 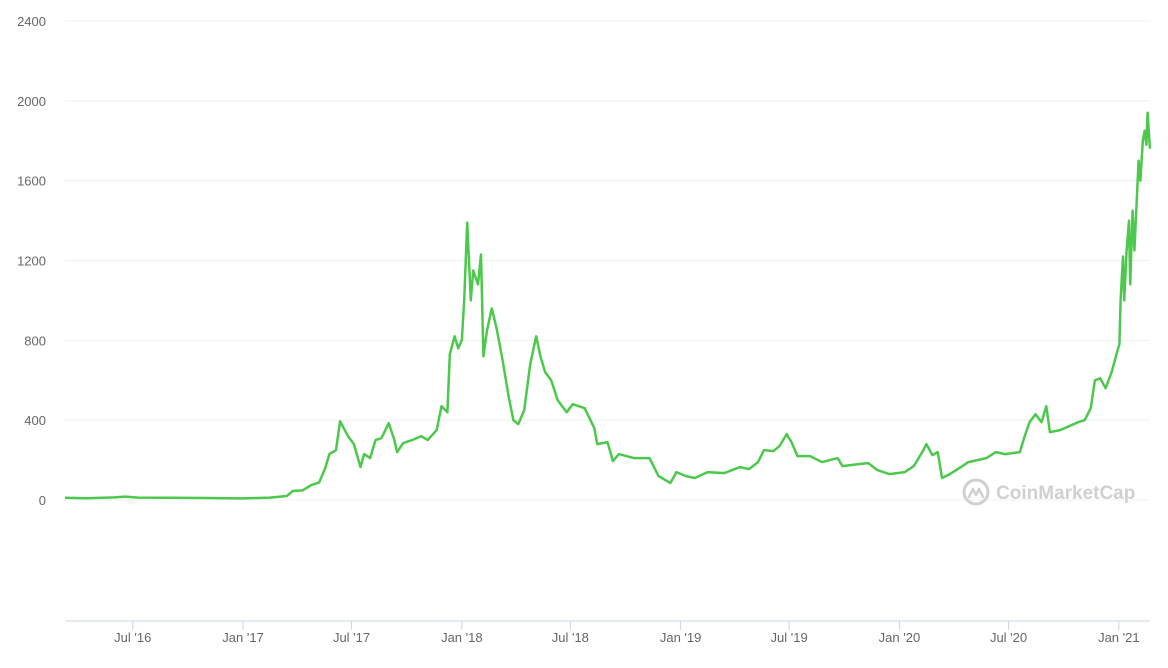 I want to click on y-tick-label: 1600, so click(x=31, y=181).